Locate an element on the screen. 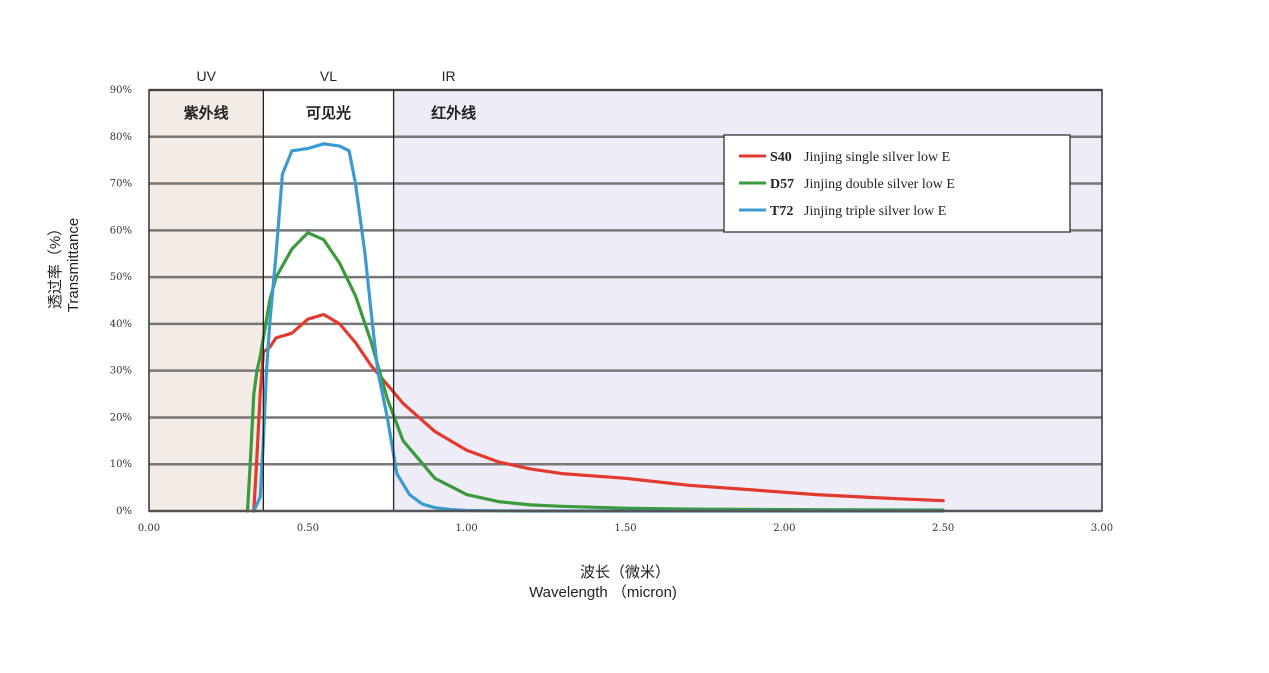  x-tick-label: 2.00 is located at coordinates (784, 528).